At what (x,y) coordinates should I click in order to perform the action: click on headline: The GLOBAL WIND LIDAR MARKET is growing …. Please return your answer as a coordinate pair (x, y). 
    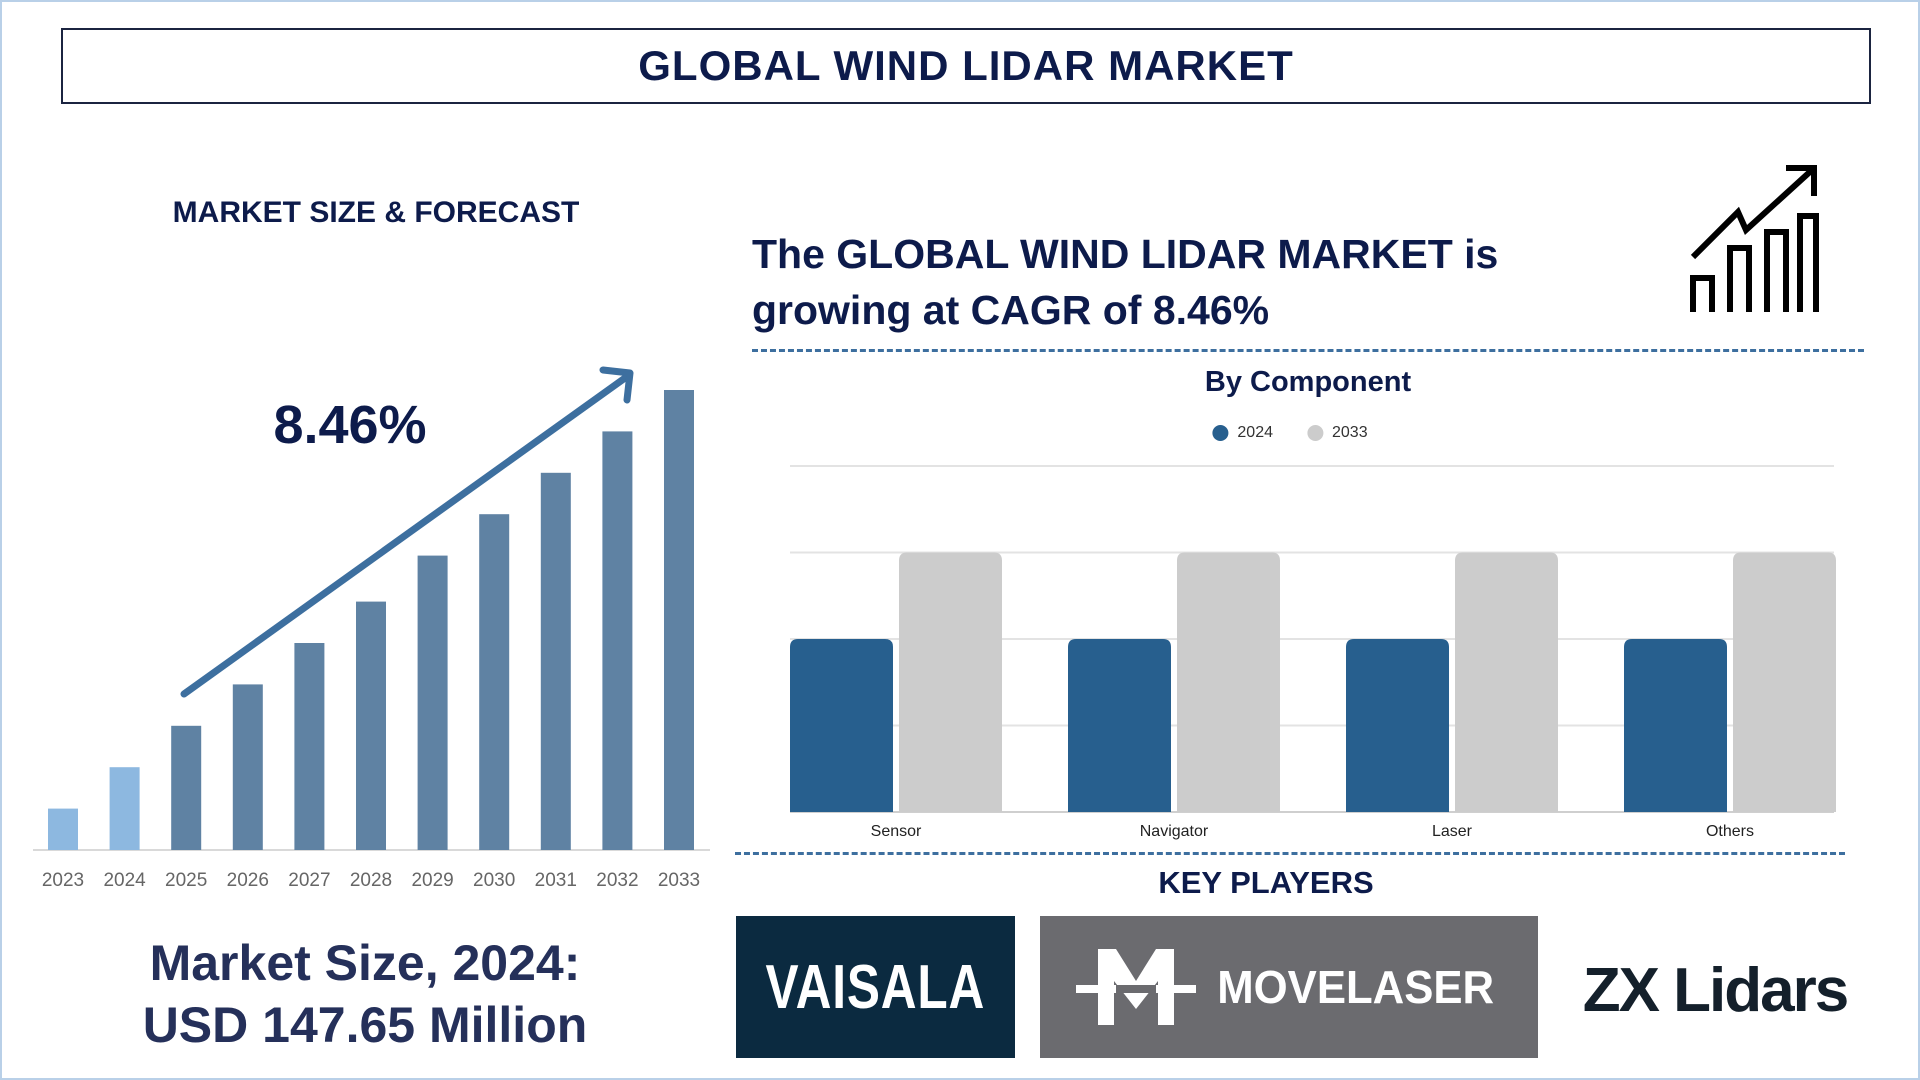
    Looking at the image, I should click on (1125, 282).